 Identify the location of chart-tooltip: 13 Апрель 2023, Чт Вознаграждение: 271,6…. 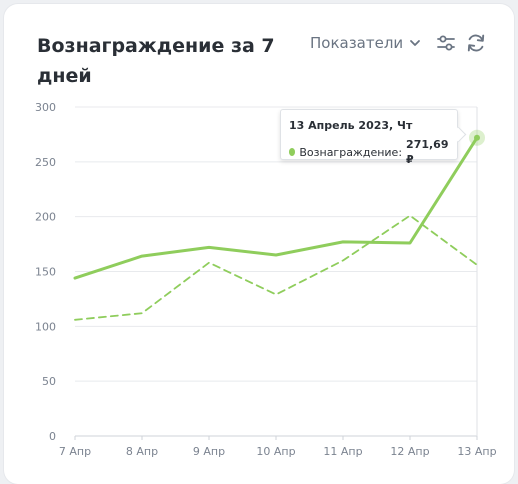
(369, 137).